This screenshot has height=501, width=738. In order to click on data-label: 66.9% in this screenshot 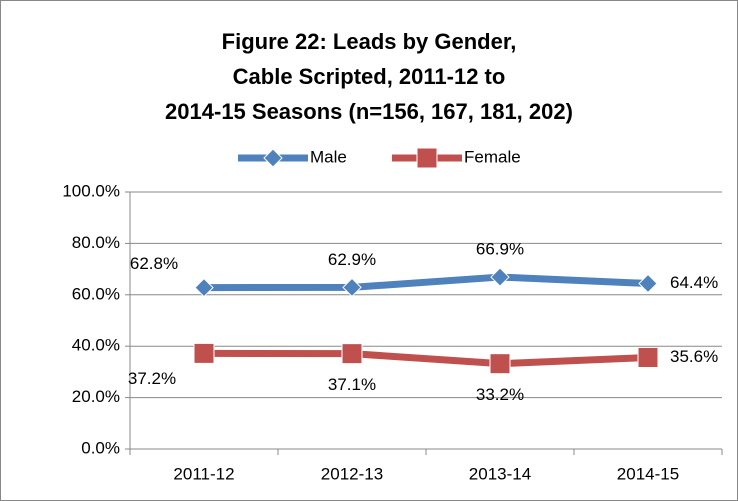, I will do `click(500, 249)`.